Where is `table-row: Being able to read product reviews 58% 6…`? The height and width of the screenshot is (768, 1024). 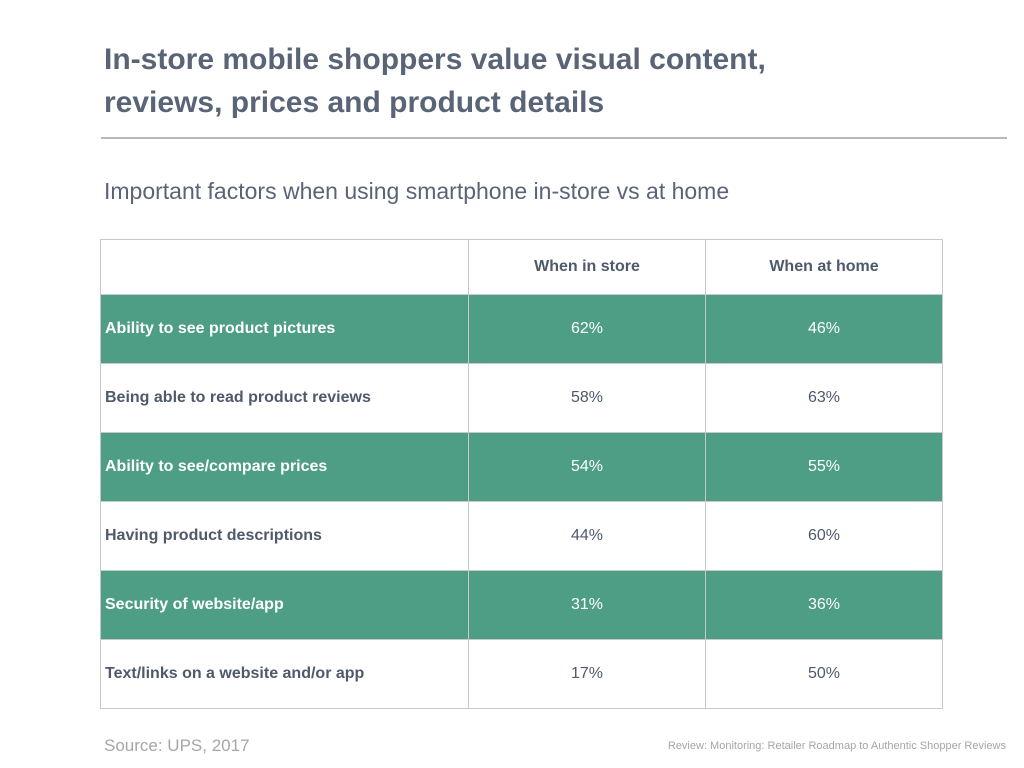 table-row: Being able to read product reviews 58% 6… is located at coordinates (521, 398).